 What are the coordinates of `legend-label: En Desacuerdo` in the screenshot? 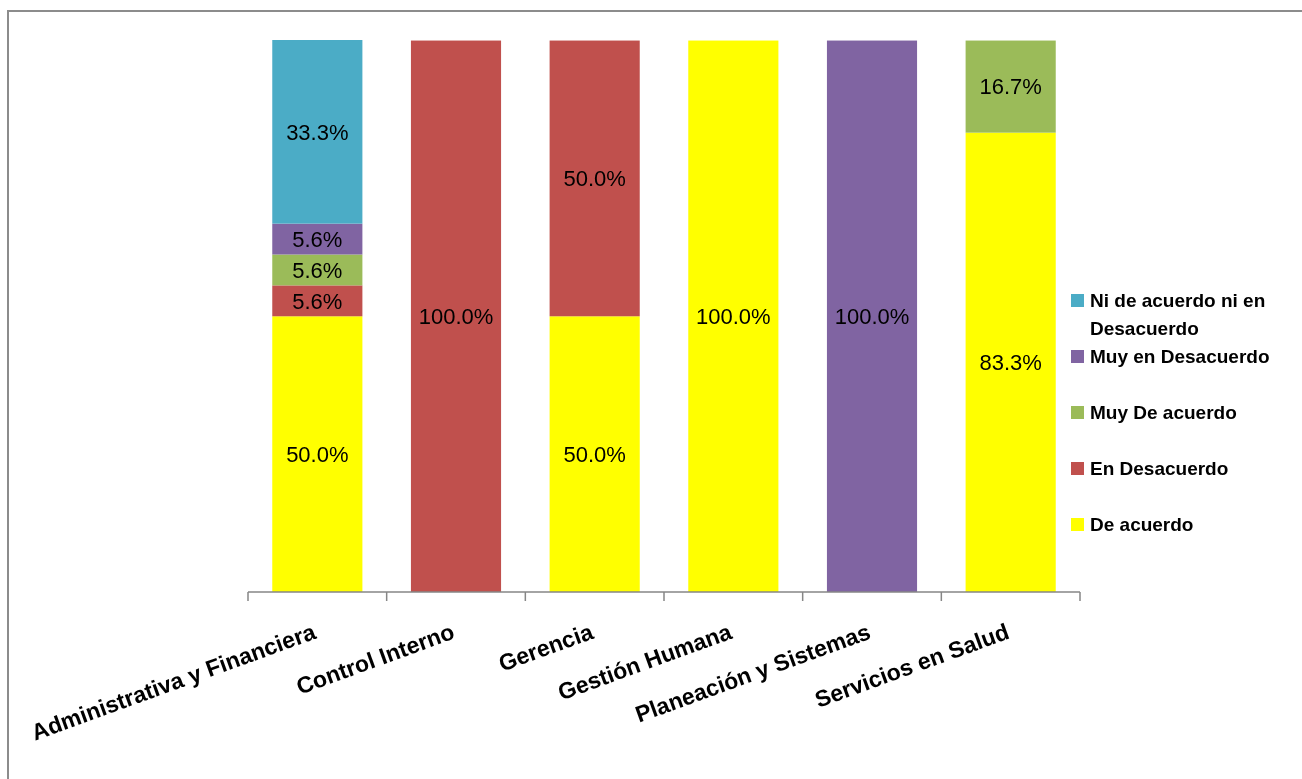 It's located at (1159, 468).